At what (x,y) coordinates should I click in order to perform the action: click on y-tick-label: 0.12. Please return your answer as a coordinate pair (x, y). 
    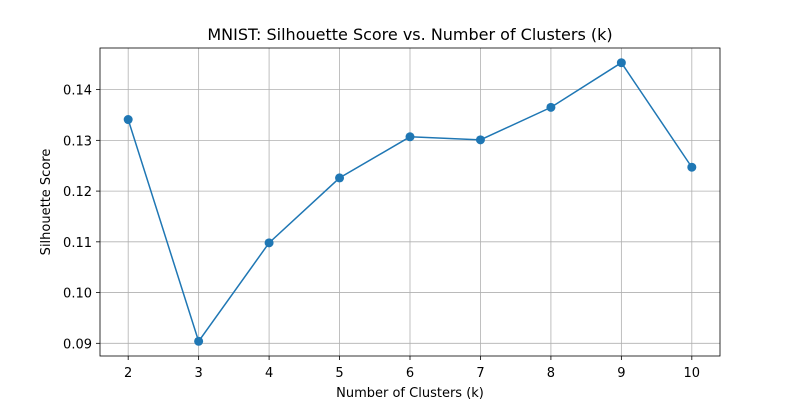
    Looking at the image, I should click on (77, 192).